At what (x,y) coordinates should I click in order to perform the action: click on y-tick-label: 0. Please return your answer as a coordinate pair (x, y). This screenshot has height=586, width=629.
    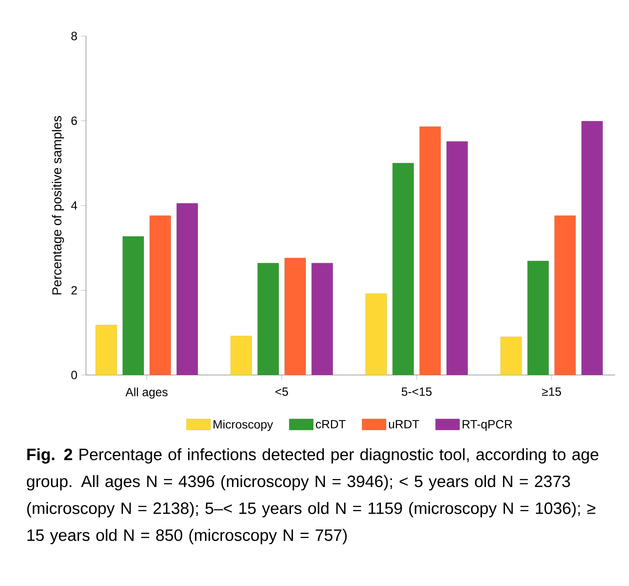
    Looking at the image, I should click on (74, 375).